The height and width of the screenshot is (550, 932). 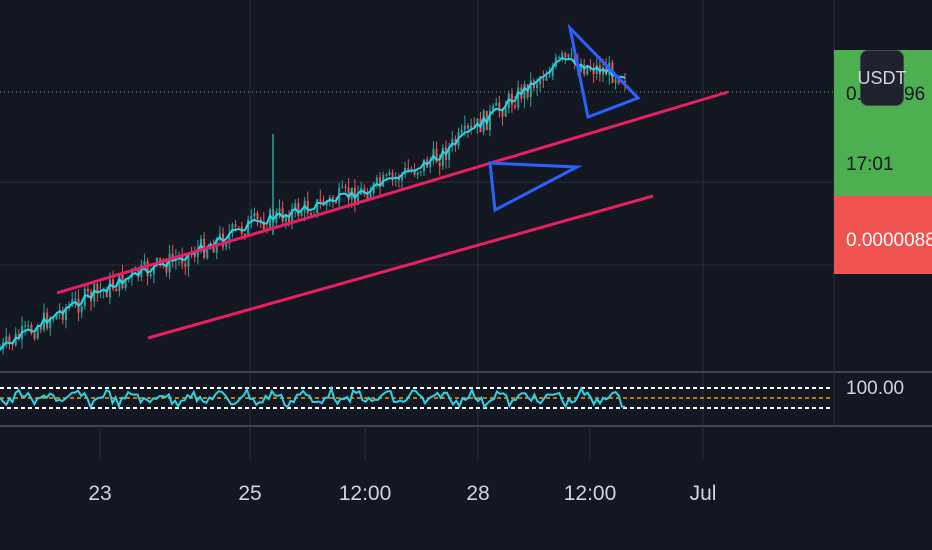 I want to click on currency-badge-label: USDT, so click(x=882, y=77).